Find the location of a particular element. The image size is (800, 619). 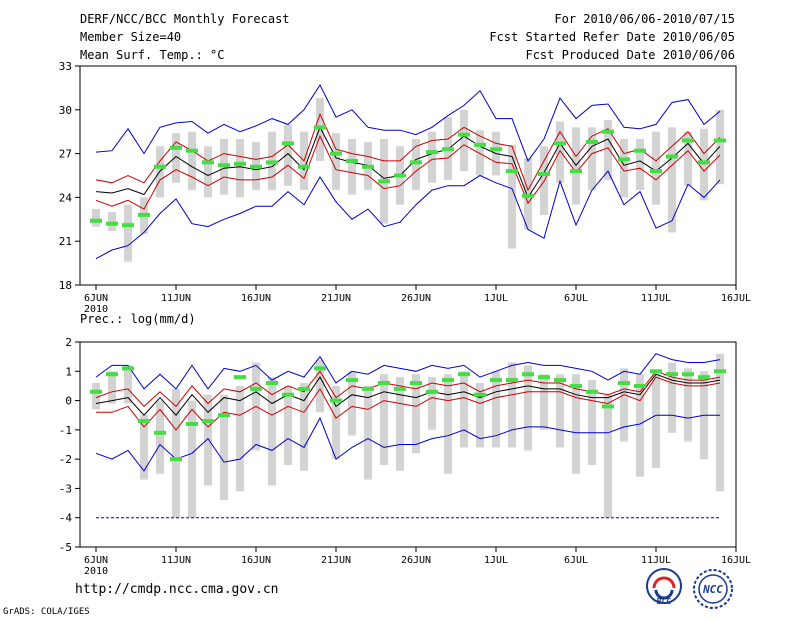

prec-ytick-label: -1 is located at coordinates (65, 430).